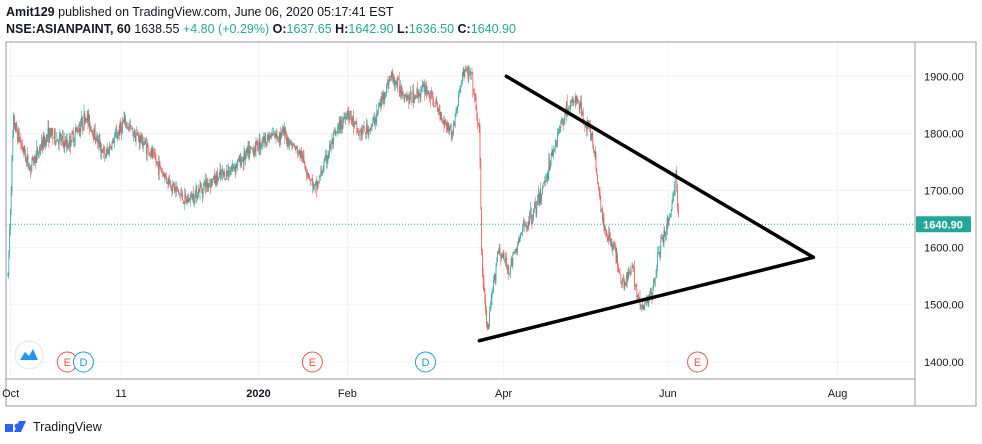 The height and width of the screenshot is (444, 982). Describe the element at coordinates (492, 394) in the screenshot. I see `time-axis: Oct112020FebAprJunAug7` at that location.